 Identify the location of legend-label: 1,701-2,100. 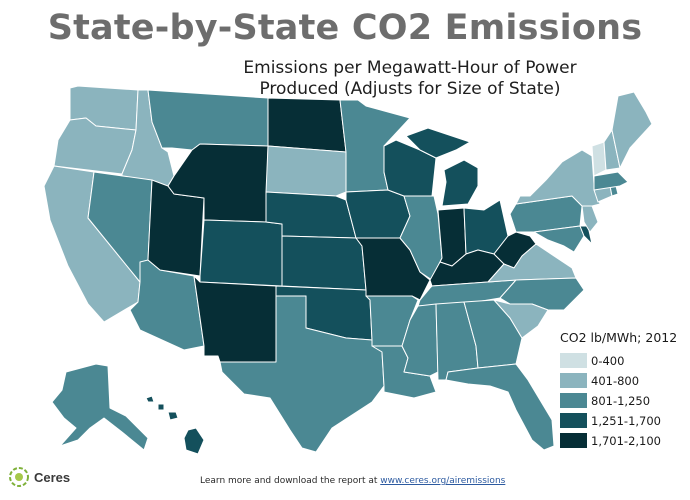
(626, 440).